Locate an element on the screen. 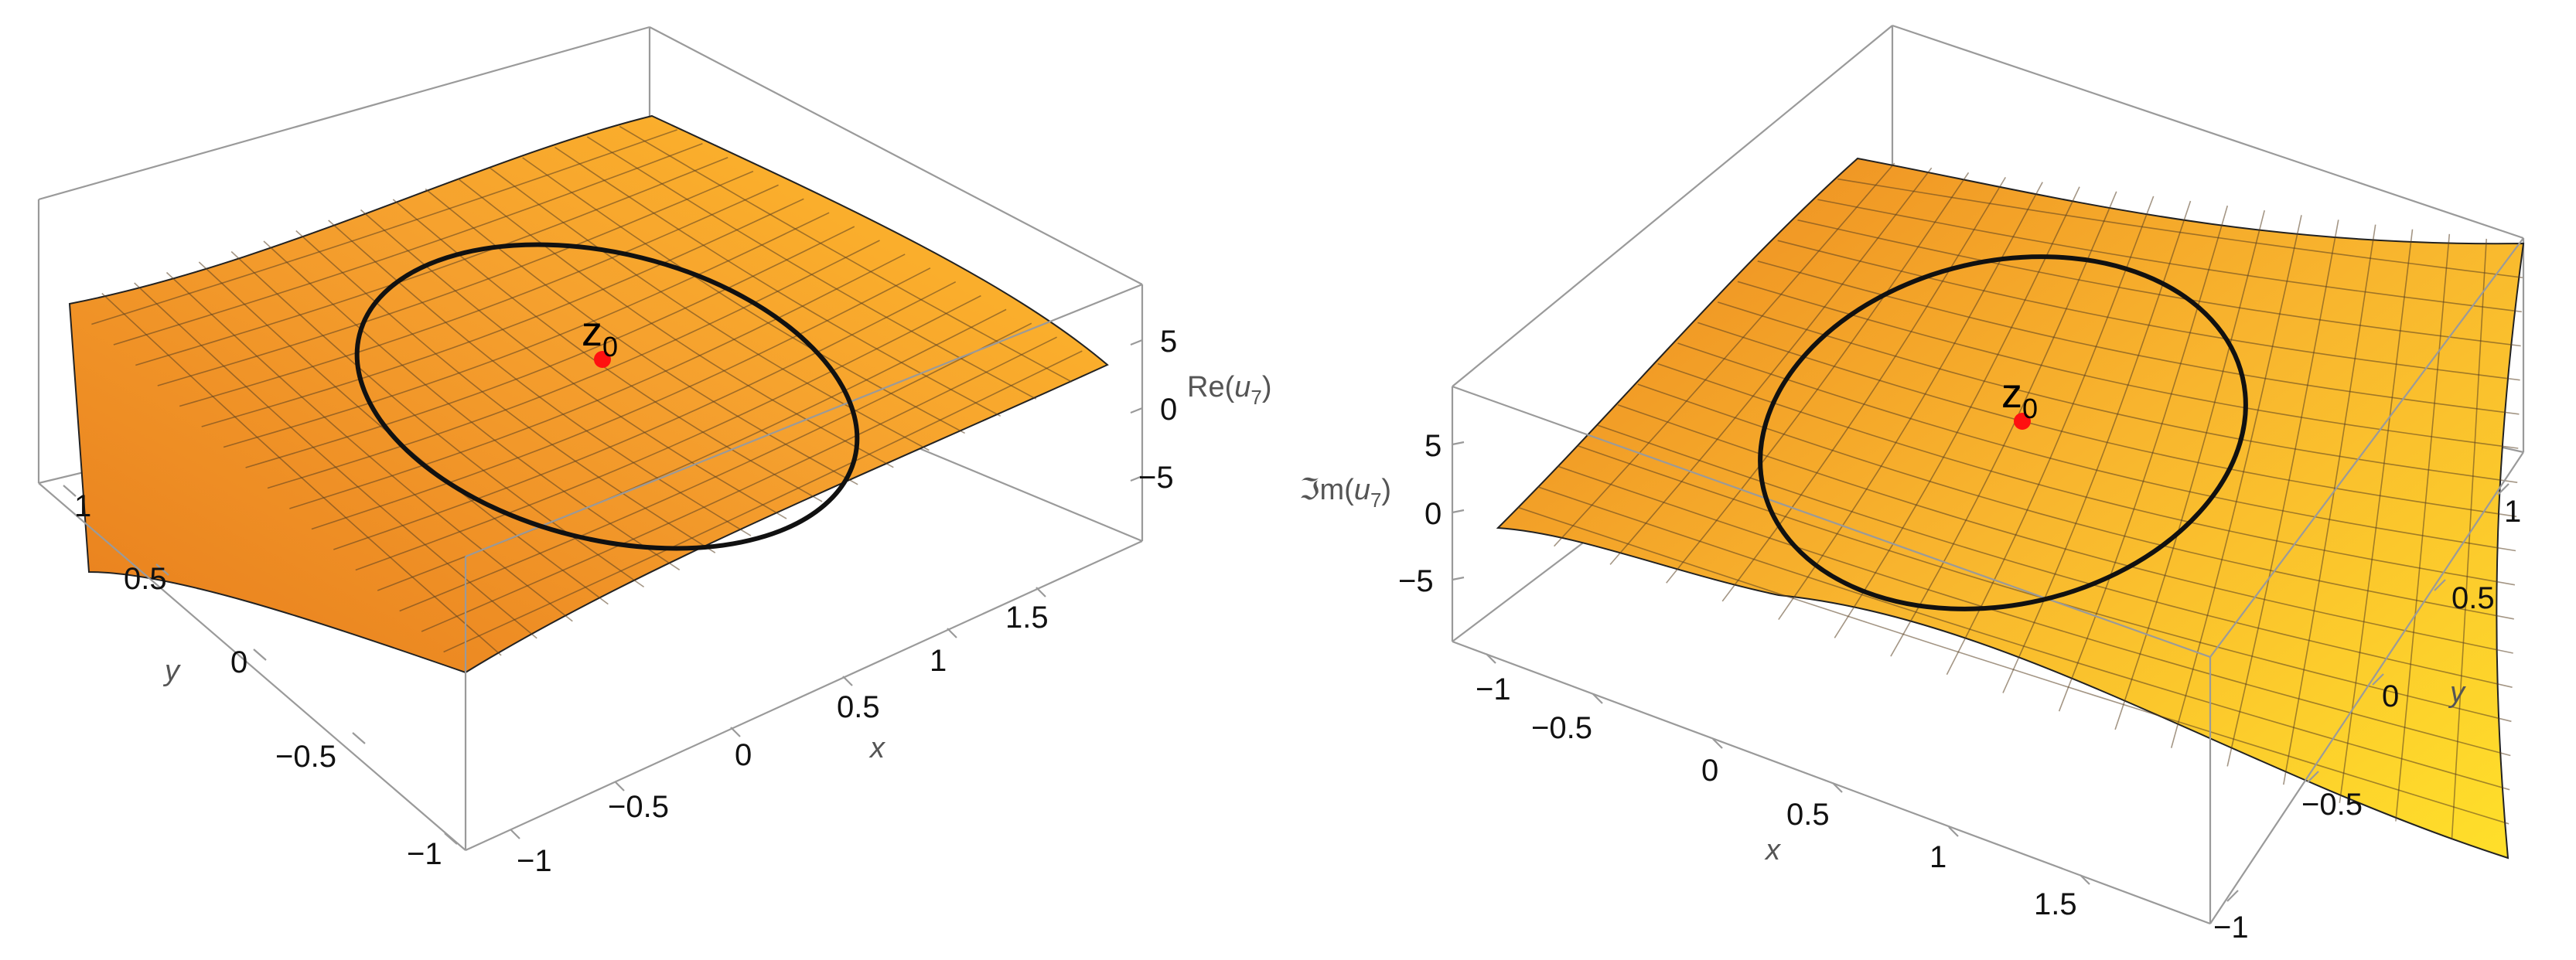 This screenshot has width=2576, height=960. right-grid-line-v1 is located at coordinates (1724, 354).